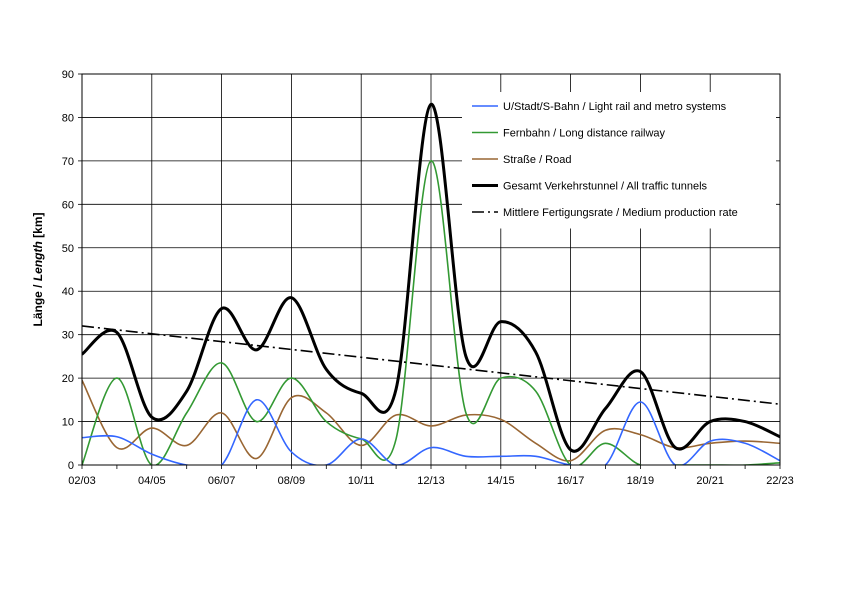  I want to click on legend-label: Straße / Road, so click(537, 160).